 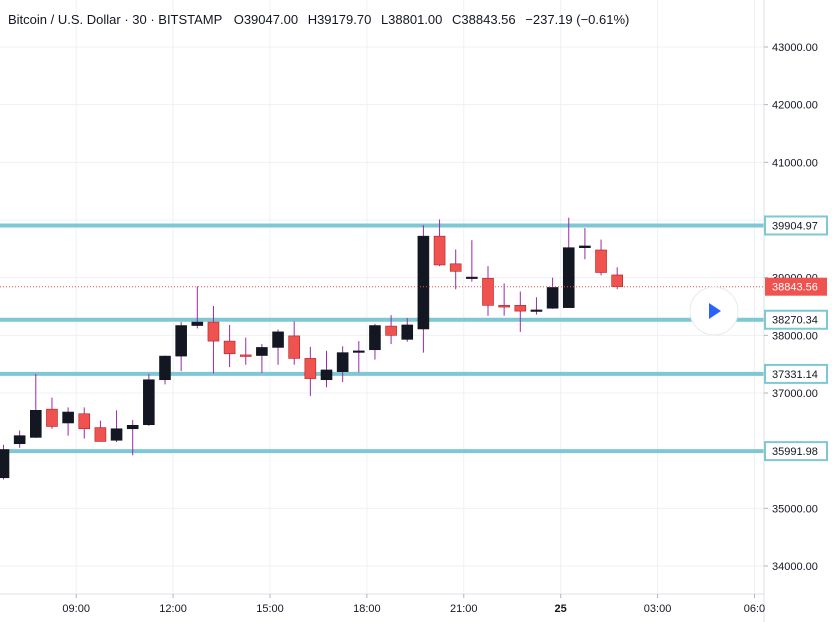 I want to click on y-tick-label: 43000.00, so click(x=795, y=48).